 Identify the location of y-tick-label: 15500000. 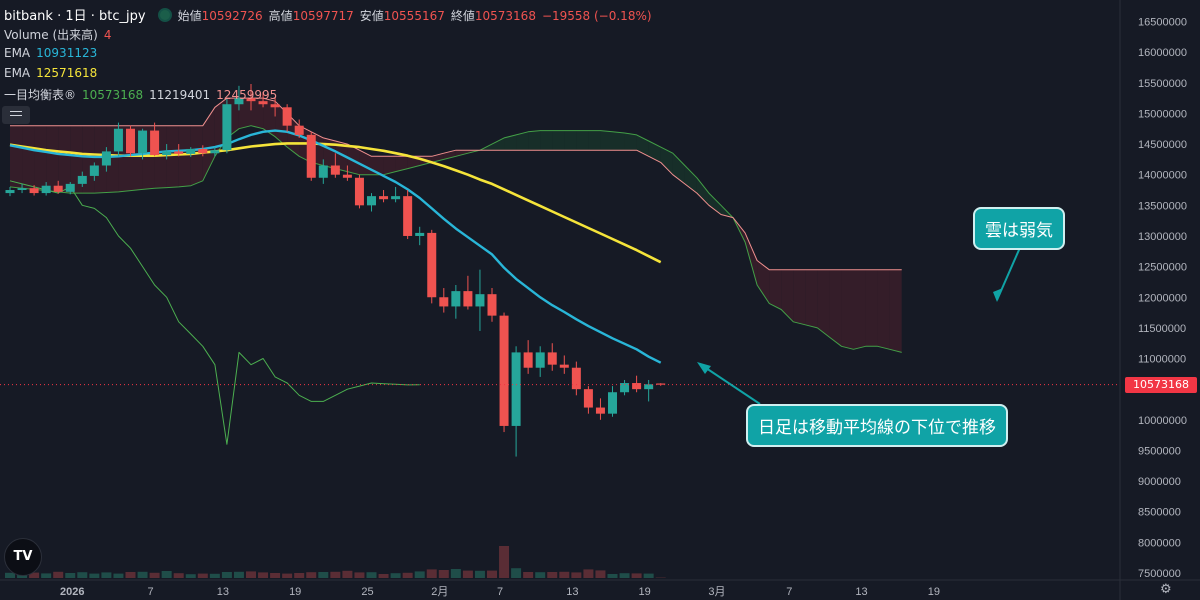
(1162, 84).